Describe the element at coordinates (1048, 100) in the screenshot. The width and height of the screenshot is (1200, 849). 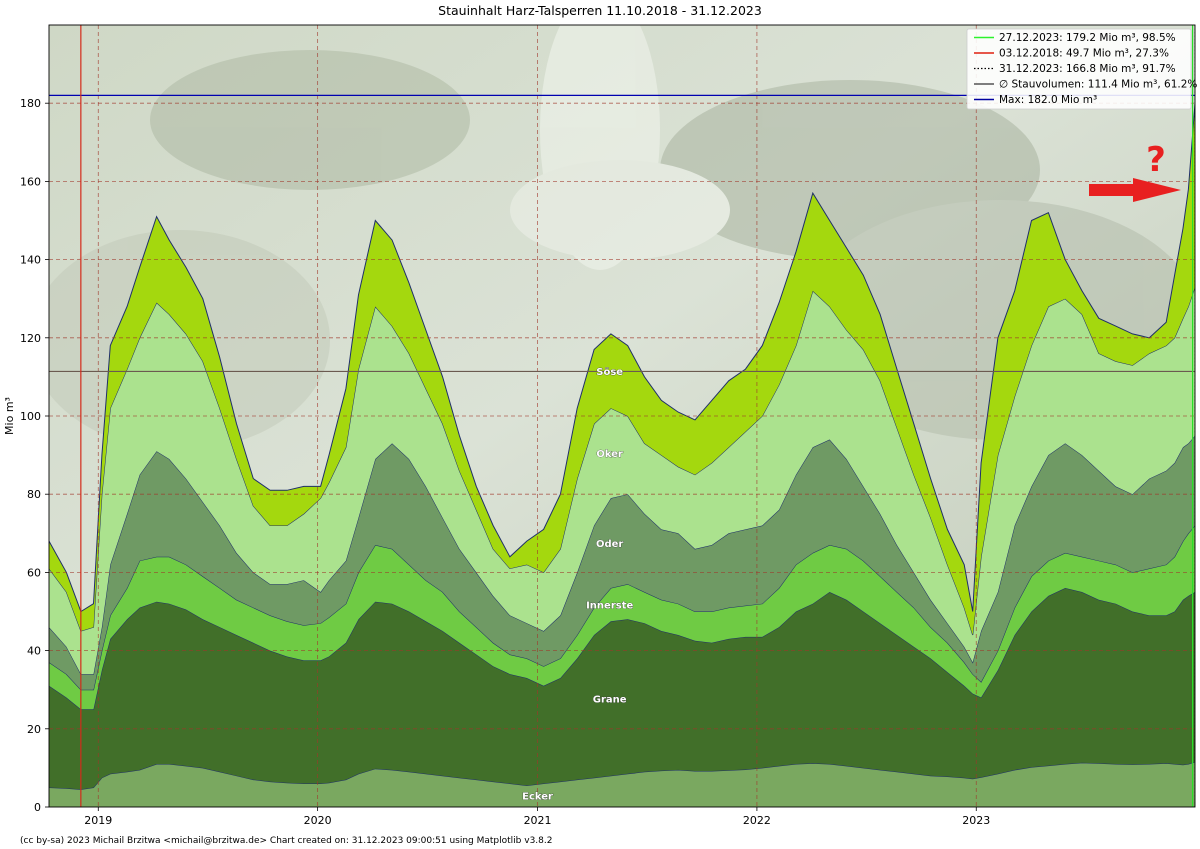
I see `legend-entry-label: Max: 182.0 Mio m³` at that location.